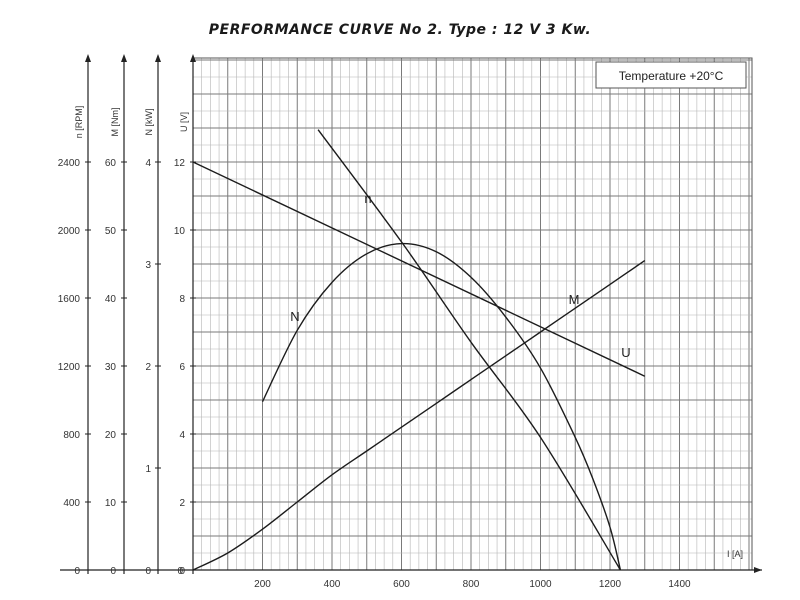  Describe the element at coordinates (180, 231) in the screenshot. I see `y-tick-label-U: 10` at that location.